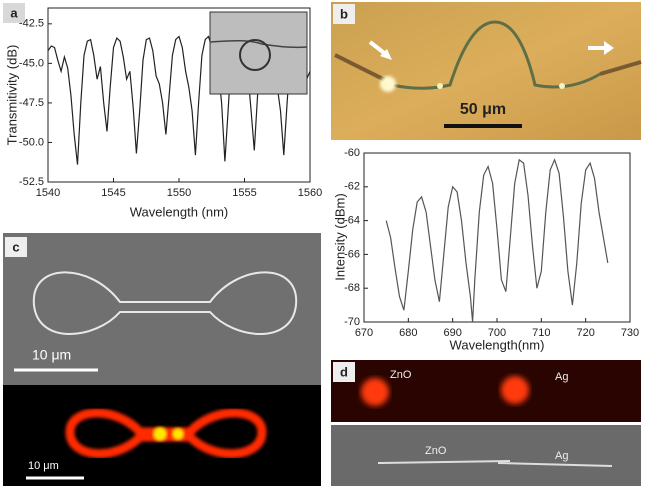 This screenshot has height=491, width=646. What do you see at coordinates (497, 333) in the screenshot?
I see `x-tick-label: 700` at bounding box center [497, 333].